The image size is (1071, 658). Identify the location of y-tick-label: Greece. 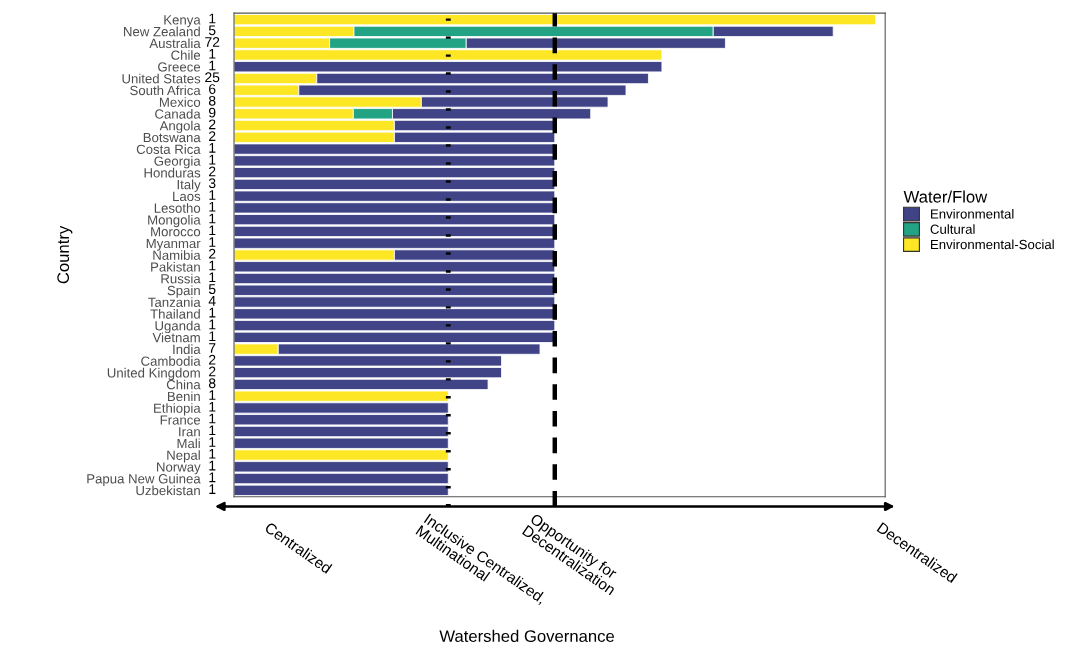
(179, 67).